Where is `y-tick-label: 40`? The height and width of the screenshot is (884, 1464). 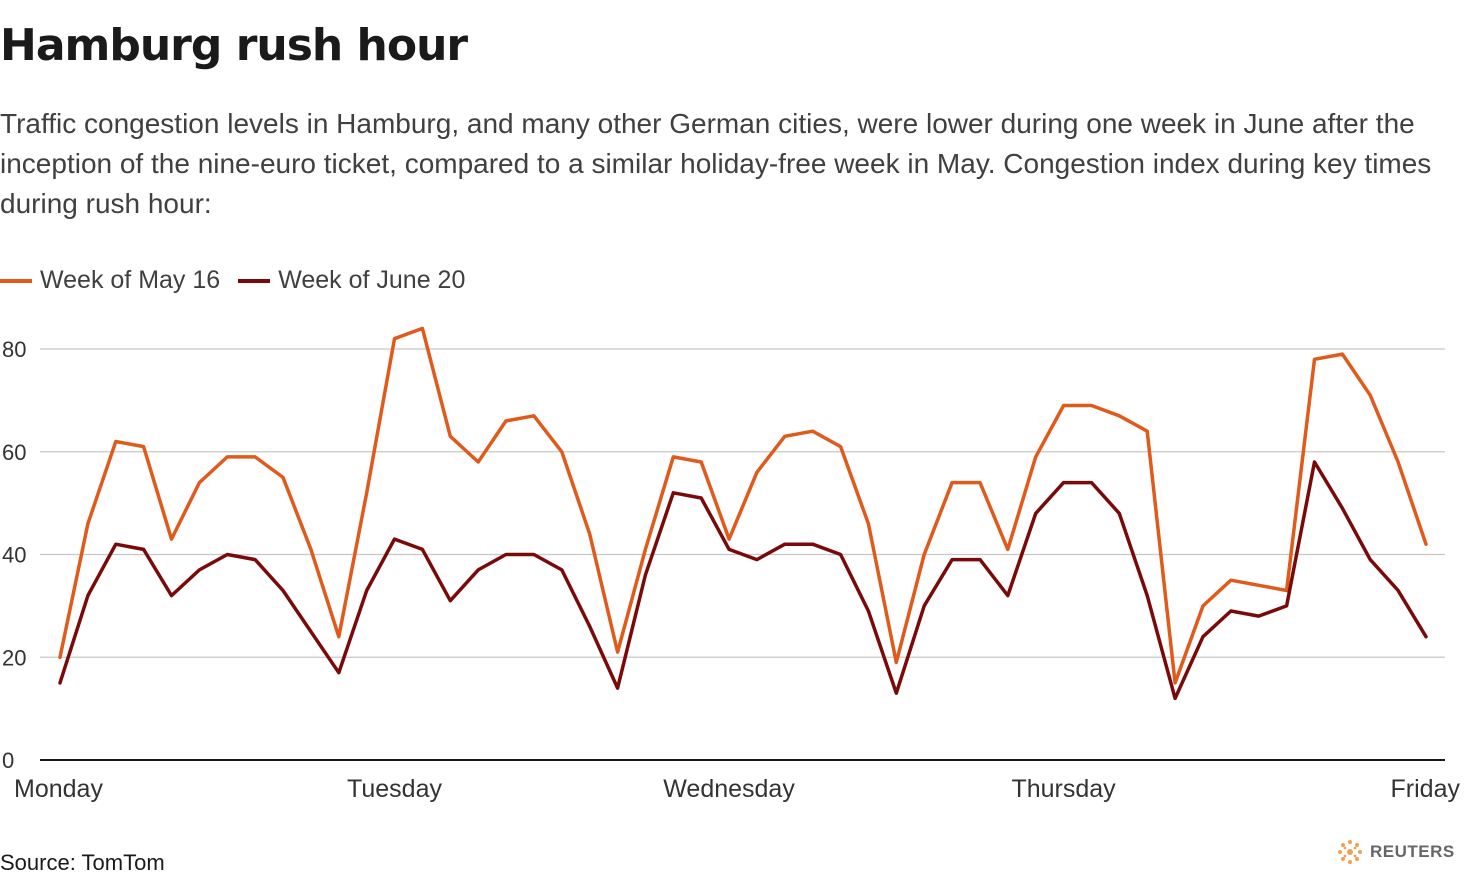 y-tick-label: 40 is located at coordinates (14, 555).